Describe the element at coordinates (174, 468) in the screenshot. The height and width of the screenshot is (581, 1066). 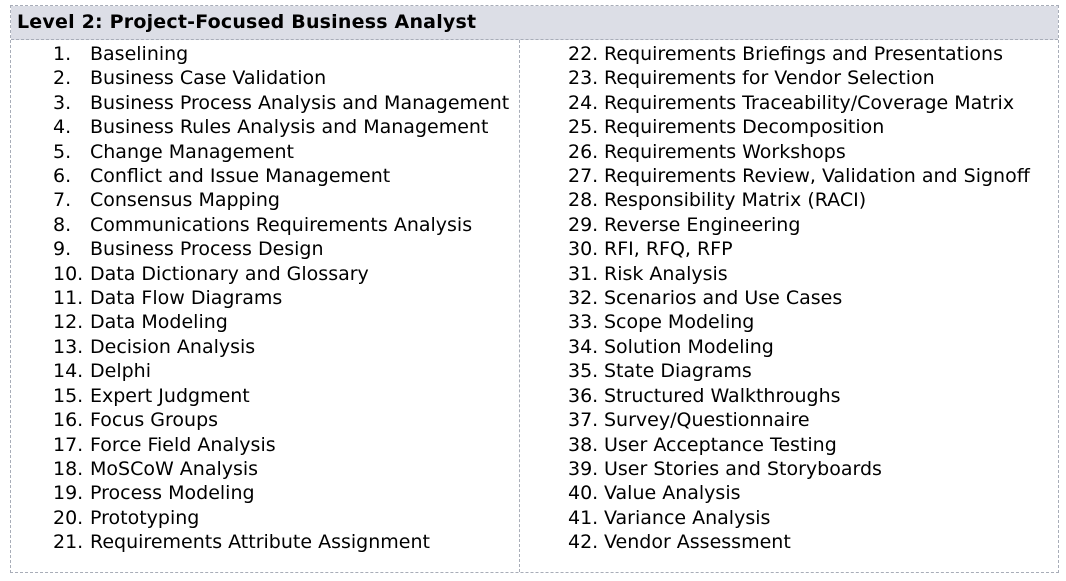
I see `item-text: MoSCoW Analysis` at that location.